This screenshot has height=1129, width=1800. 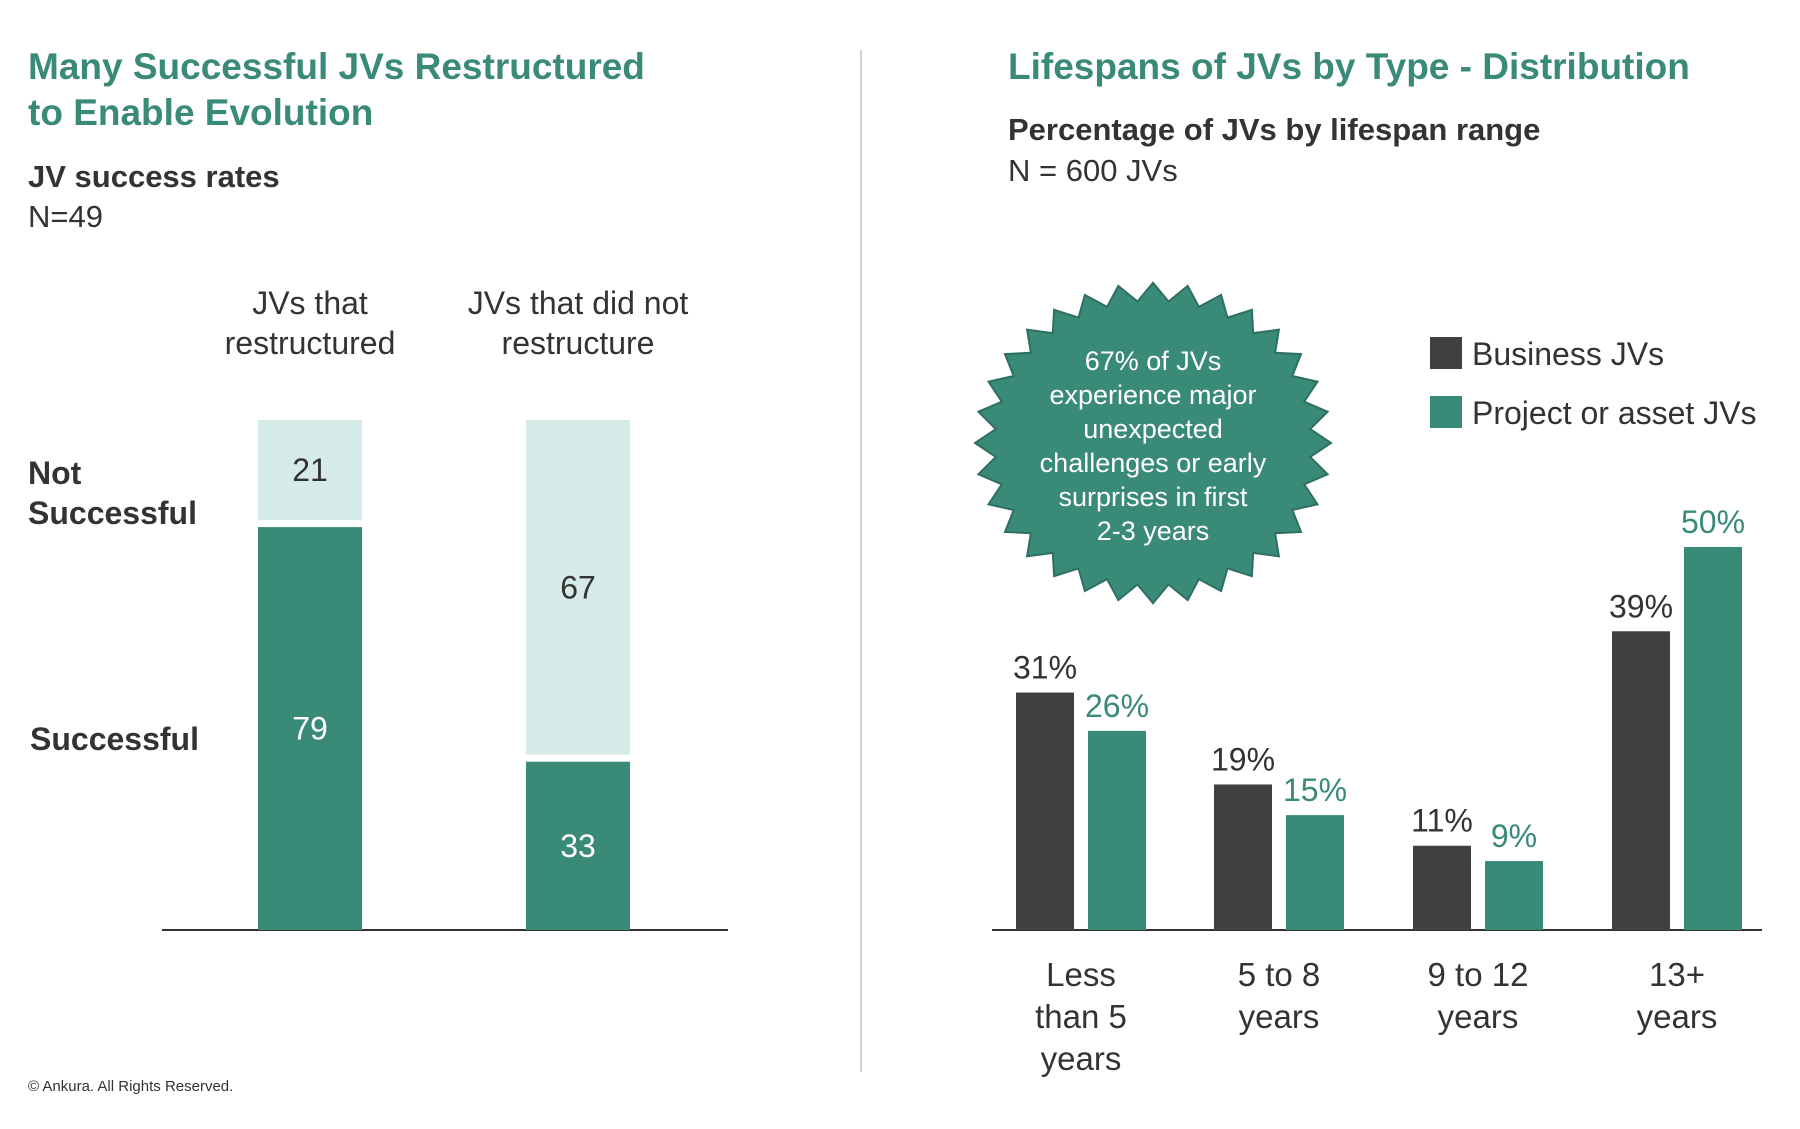 What do you see at coordinates (1153, 429) in the screenshot?
I see `callout-text-line: unexpected` at bounding box center [1153, 429].